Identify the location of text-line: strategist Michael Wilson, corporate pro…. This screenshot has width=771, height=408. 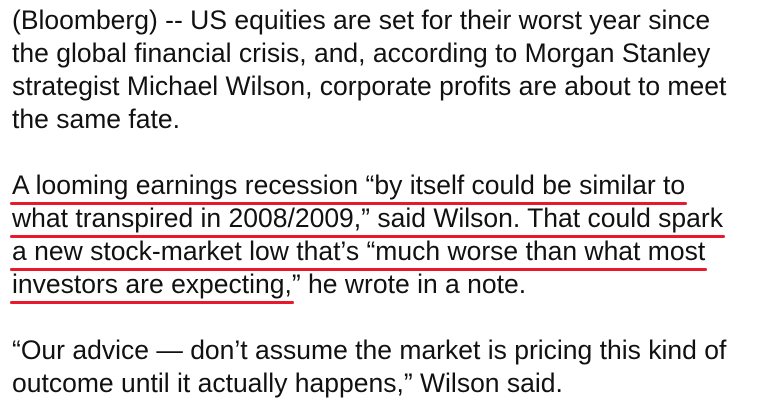
(369, 86).